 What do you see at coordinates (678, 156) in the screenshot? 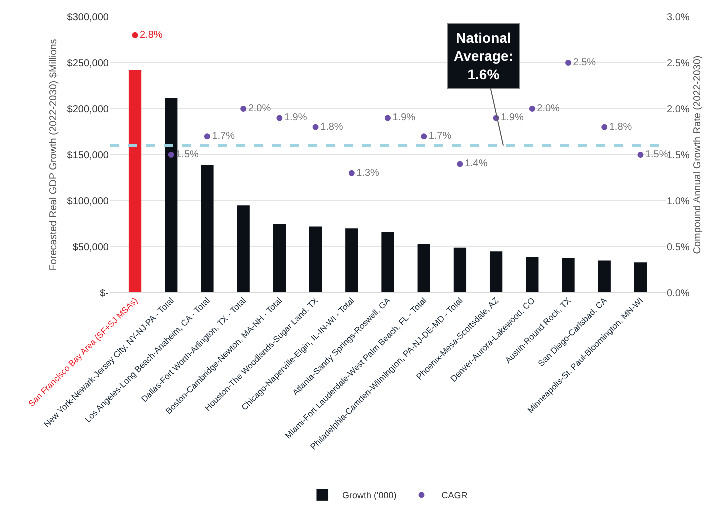
I see `y2-tick-label: 1.5%` at bounding box center [678, 156].